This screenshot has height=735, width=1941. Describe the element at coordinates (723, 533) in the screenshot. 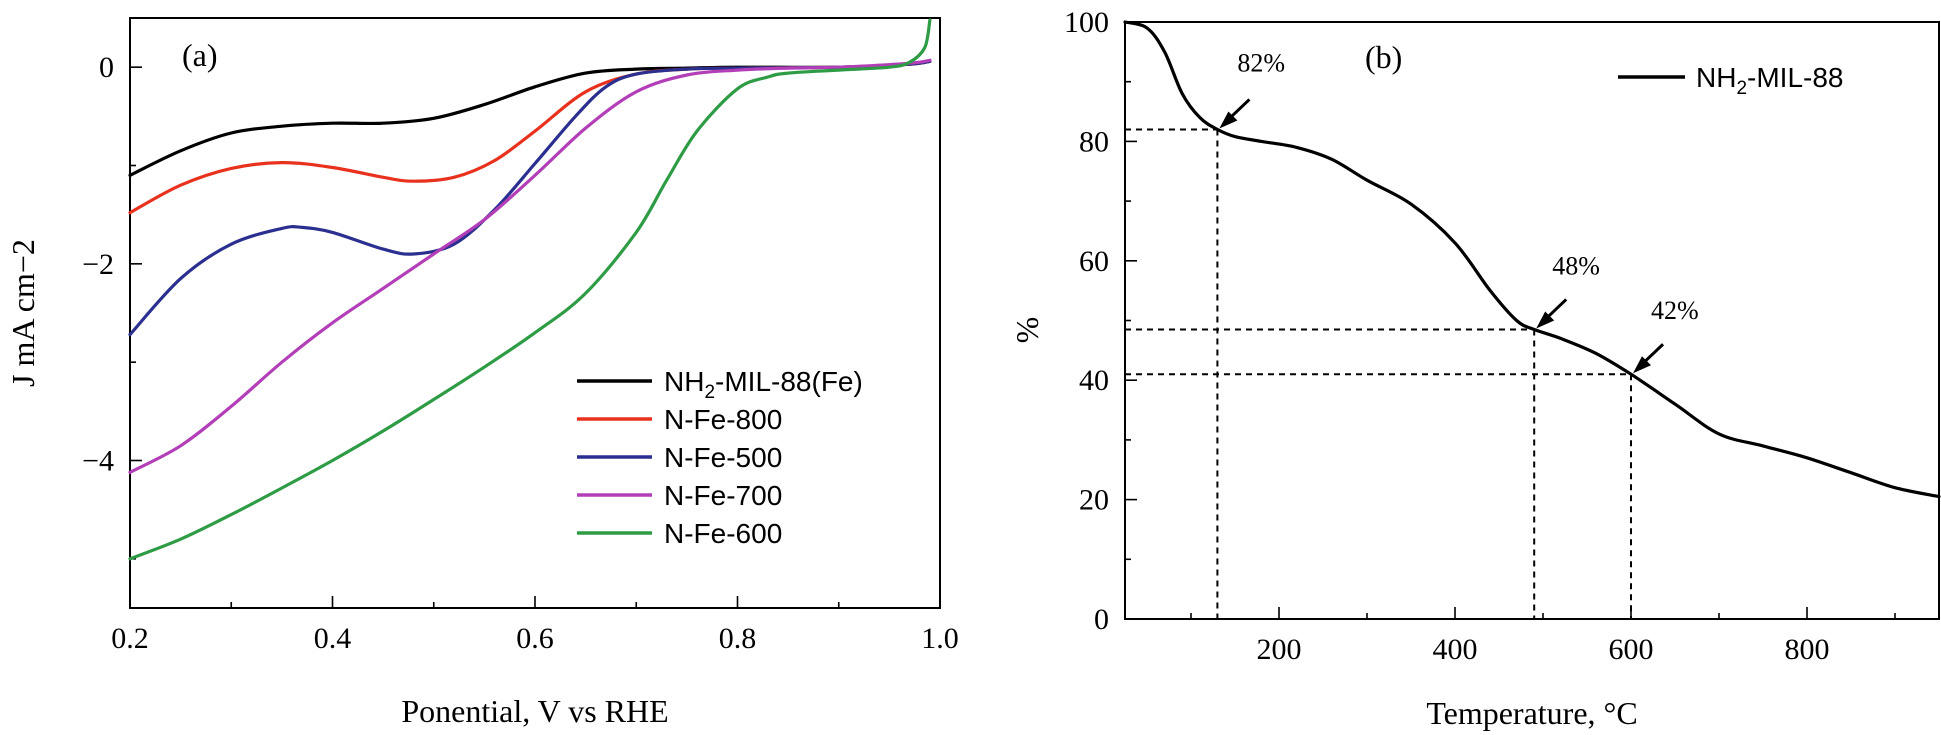

I see `legend-label: N-Fe-600` at that location.